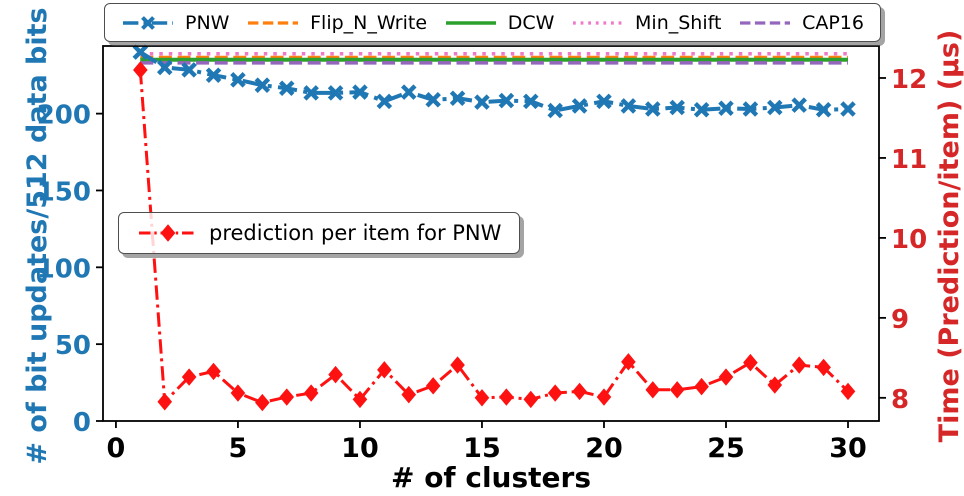 This screenshot has width=964, height=496. What do you see at coordinates (801, 23) in the screenshot?
I see `legend-item-cap16: CAP16` at bounding box center [801, 23].